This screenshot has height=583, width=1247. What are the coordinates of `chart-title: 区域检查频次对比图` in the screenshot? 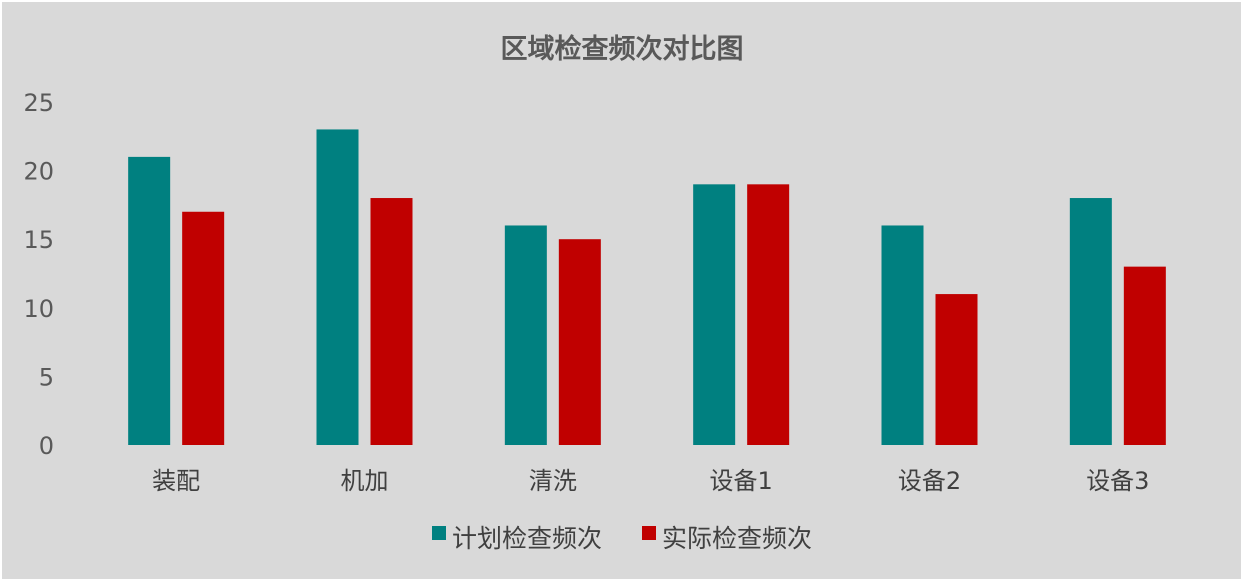 It's located at (622, 49).